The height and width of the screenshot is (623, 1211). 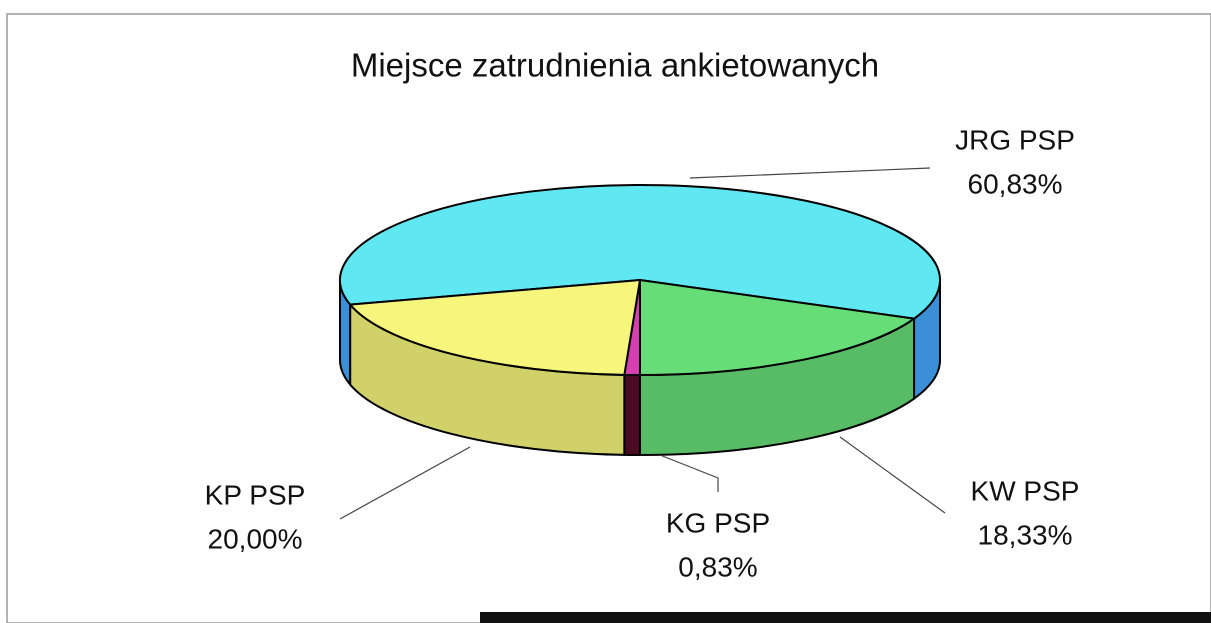 I want to click on value-label: 20,00%, so click(x=255, y=538).